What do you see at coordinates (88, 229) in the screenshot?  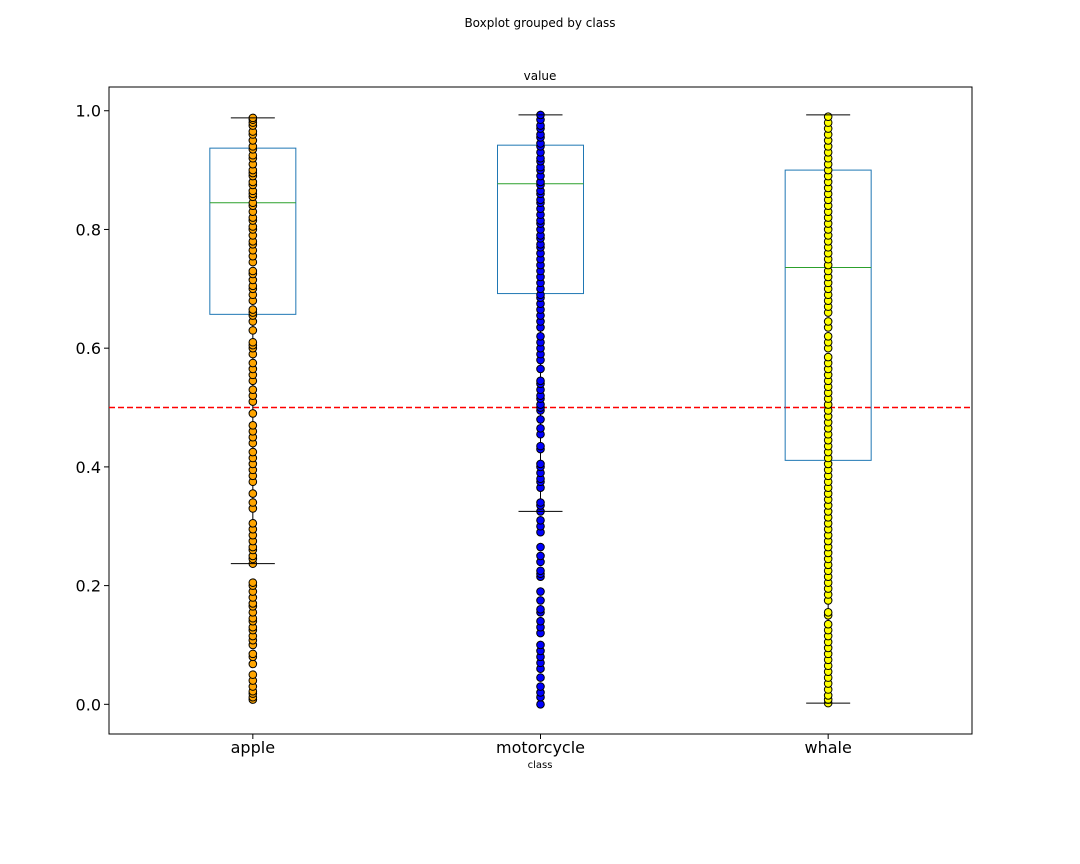 I see `y-tick-label: 0.8` at bounding box center [88, 229].